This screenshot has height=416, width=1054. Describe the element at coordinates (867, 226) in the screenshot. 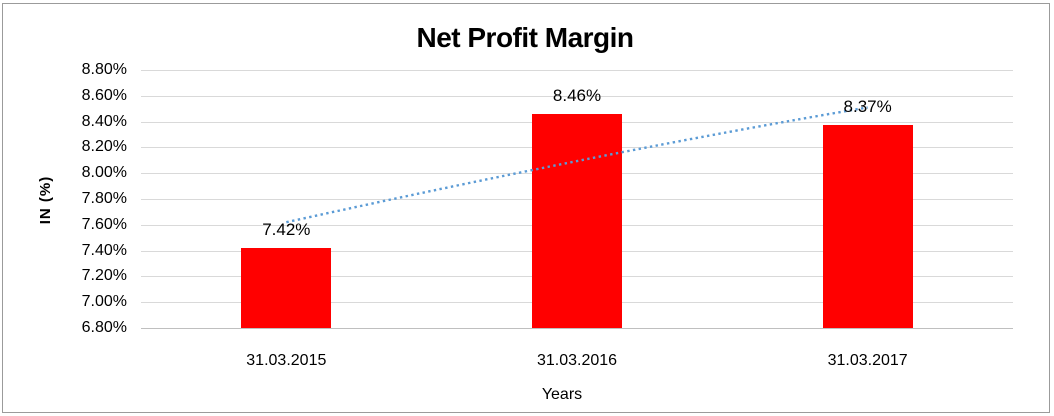

I see `bar-31.03.2017` at that location.